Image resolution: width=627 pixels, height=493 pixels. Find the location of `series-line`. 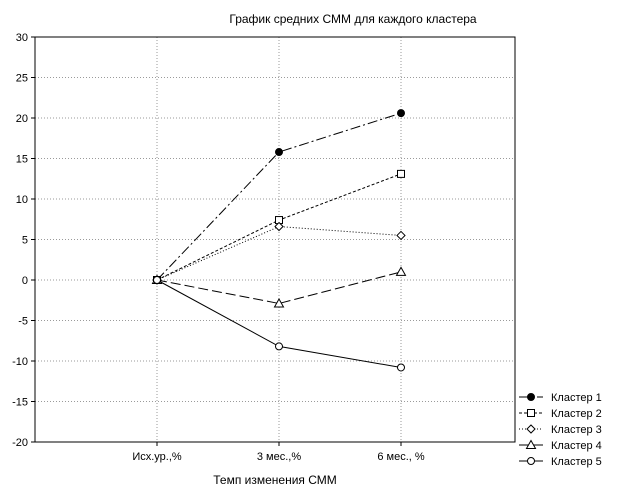

series-line is located at coordinates (279, 323).